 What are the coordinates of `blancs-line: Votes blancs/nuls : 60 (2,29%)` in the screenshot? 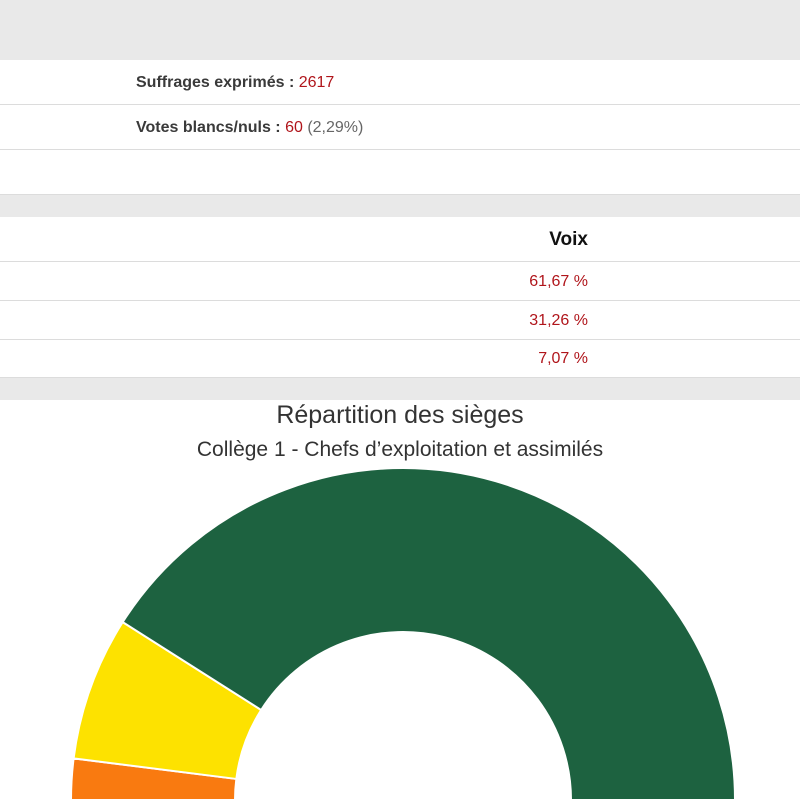 It's located at (249, 128).